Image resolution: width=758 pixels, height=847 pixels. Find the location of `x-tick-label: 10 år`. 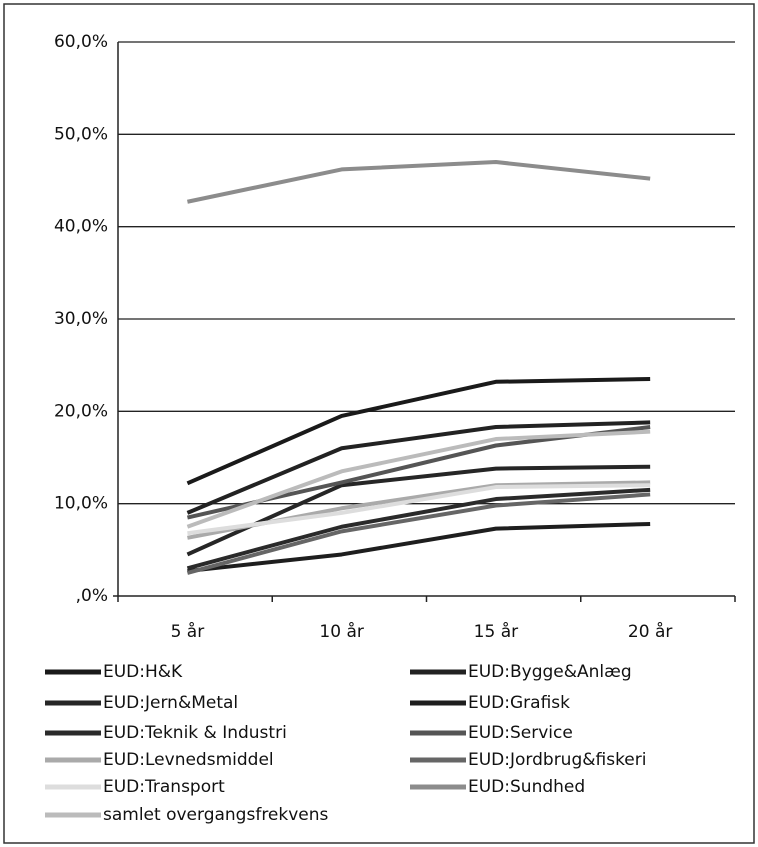

x-tick-label: 10 år is located at coordinates (341, 631).